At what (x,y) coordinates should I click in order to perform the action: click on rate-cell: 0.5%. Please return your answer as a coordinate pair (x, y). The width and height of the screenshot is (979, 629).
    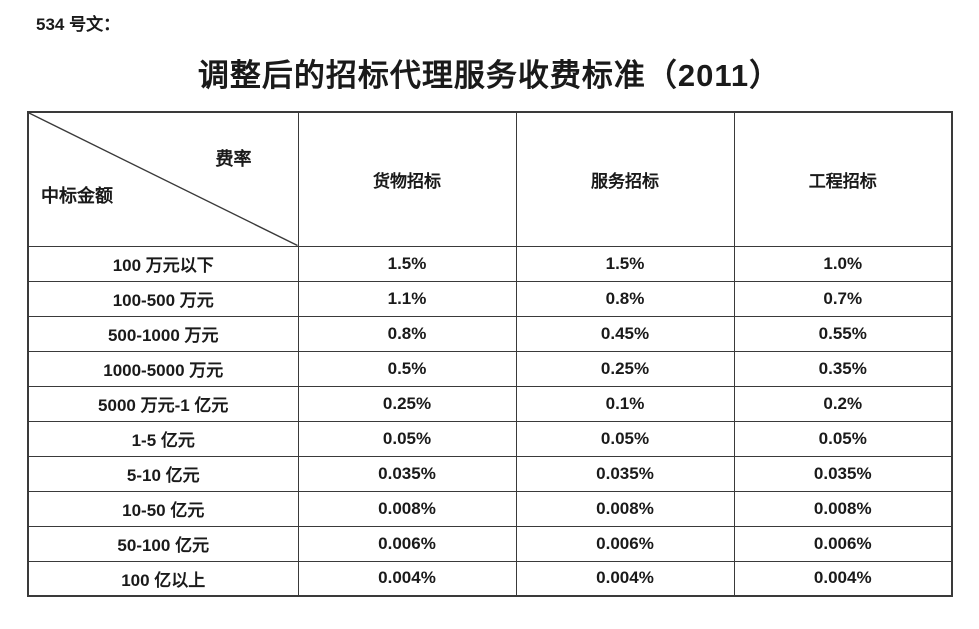
    Looking at the image, I should click on (407, 368).